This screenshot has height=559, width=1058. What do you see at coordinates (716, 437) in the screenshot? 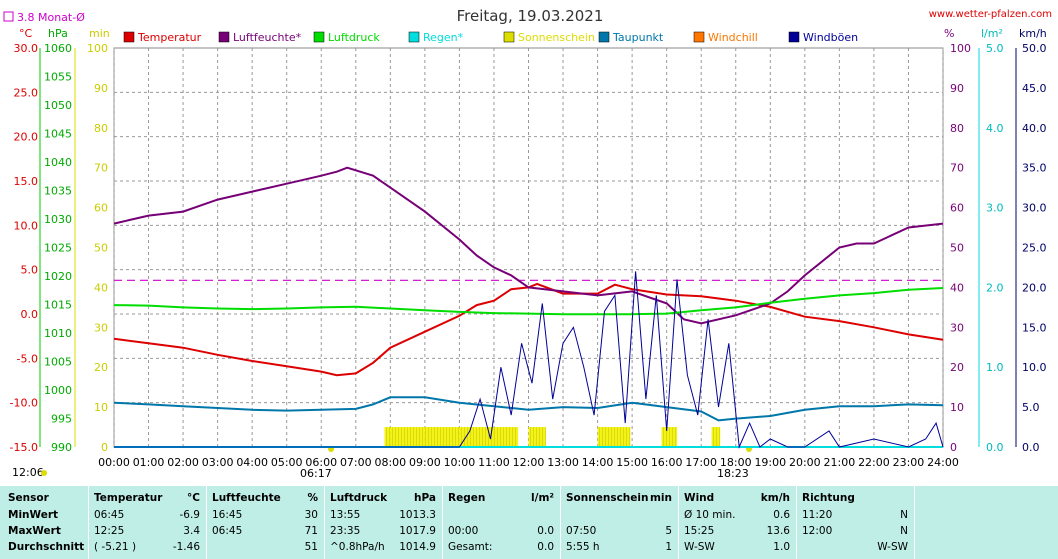
I see `sunshine-bar` at bounding box center [716, 437].